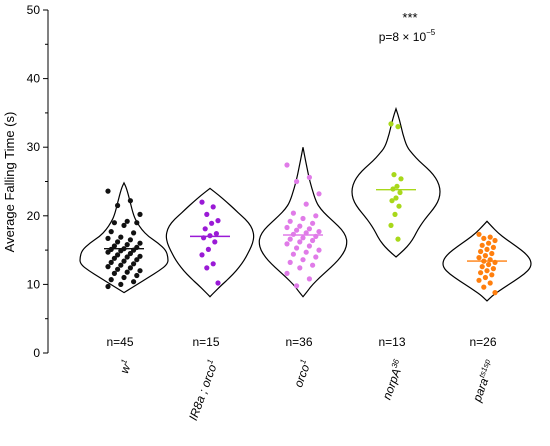  I want to click on violin-group-3: n=36 orco1, so click(303, 268).